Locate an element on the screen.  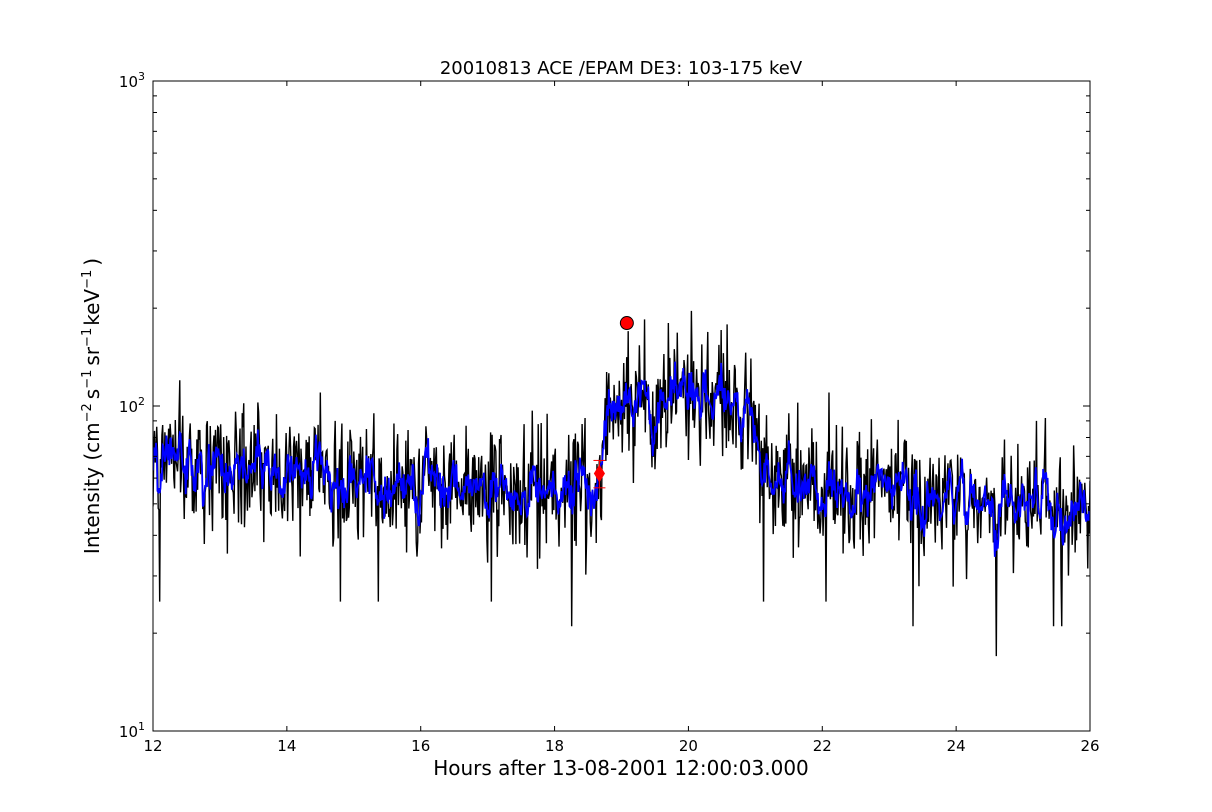
y-label-exp3: −1 is located at coordinates (87, 337).